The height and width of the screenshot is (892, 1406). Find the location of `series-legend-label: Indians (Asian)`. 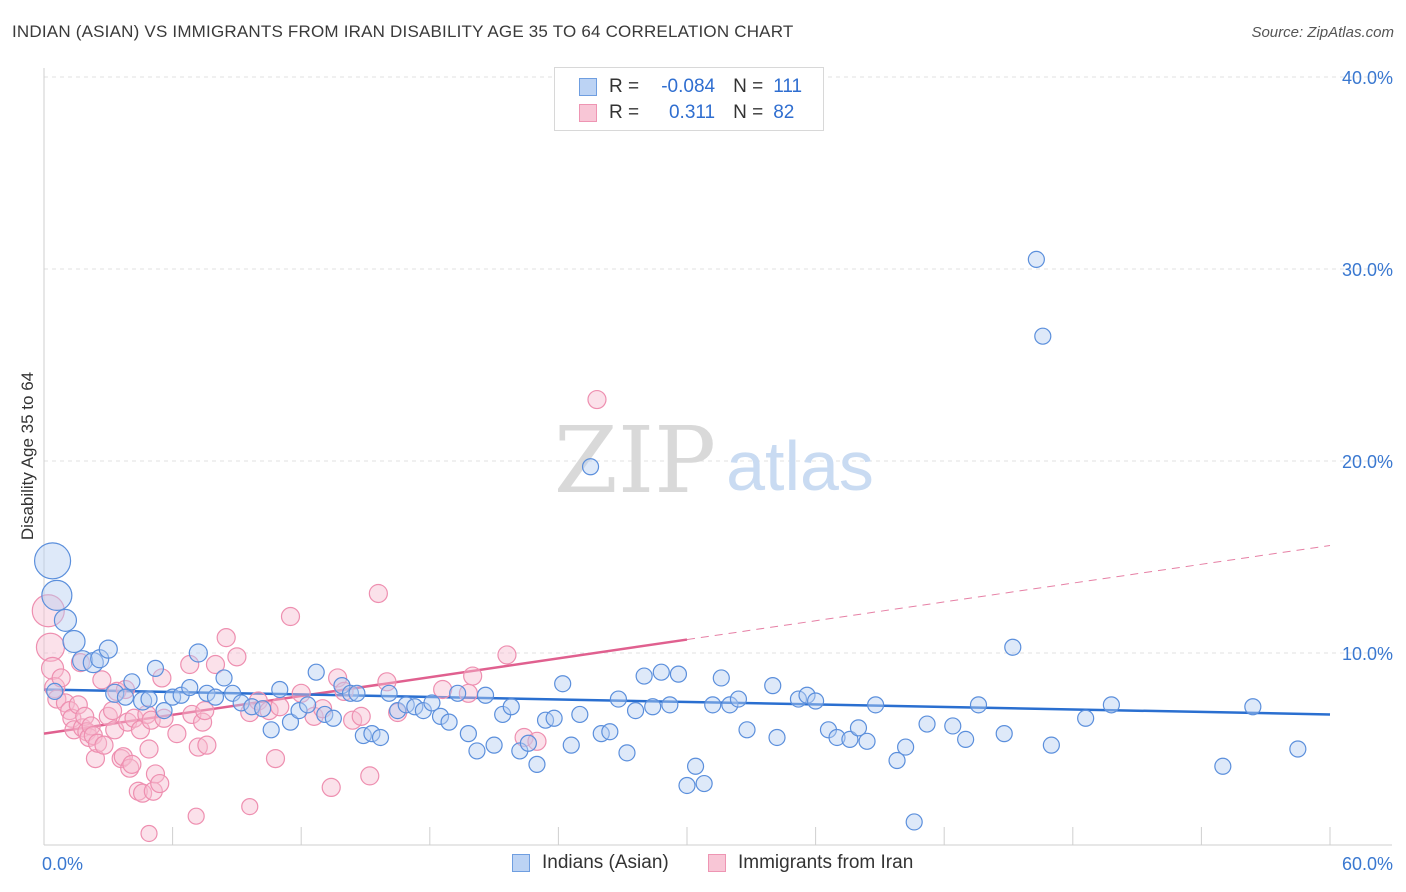

series-legend-label: Indians (Asian) is located at coordinates (605, 862).